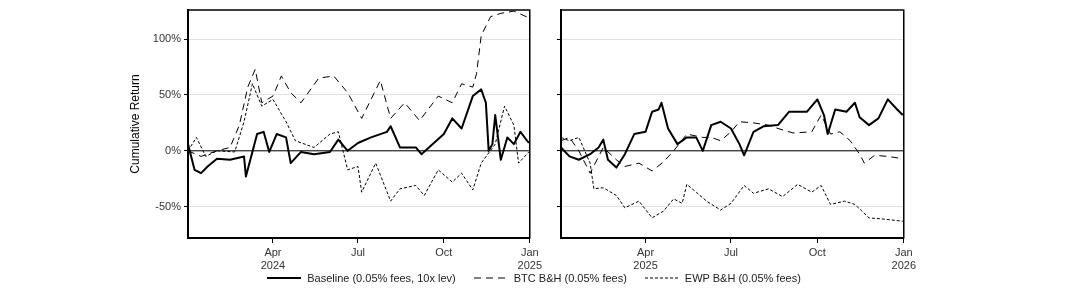  What do you see at coordinates (173, 149) in the screenshot?
I see `y-tick-label: 0%` at bounding box center [173, 149].